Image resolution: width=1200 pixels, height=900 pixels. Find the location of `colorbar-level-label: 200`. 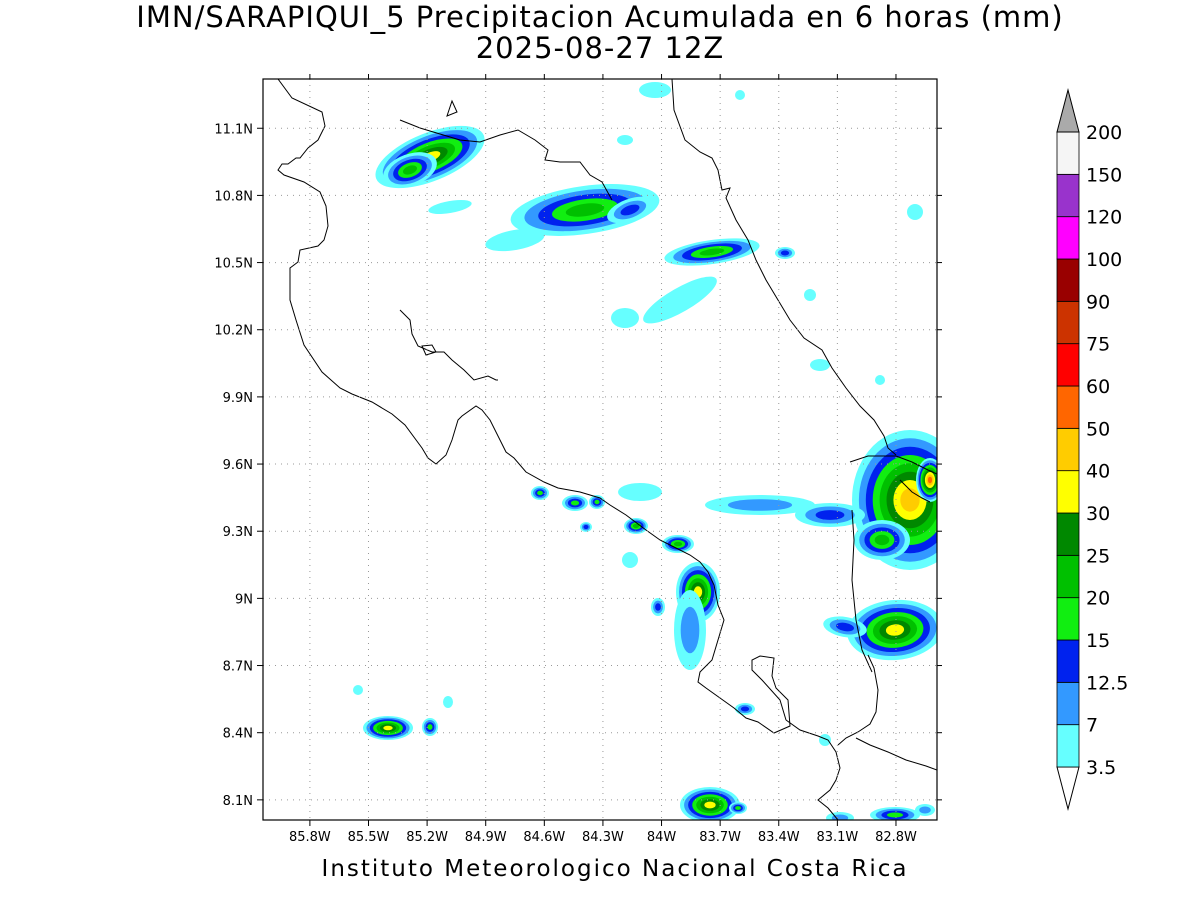

colorbar-level-label: 200 is located at coordinates (1104, 133).